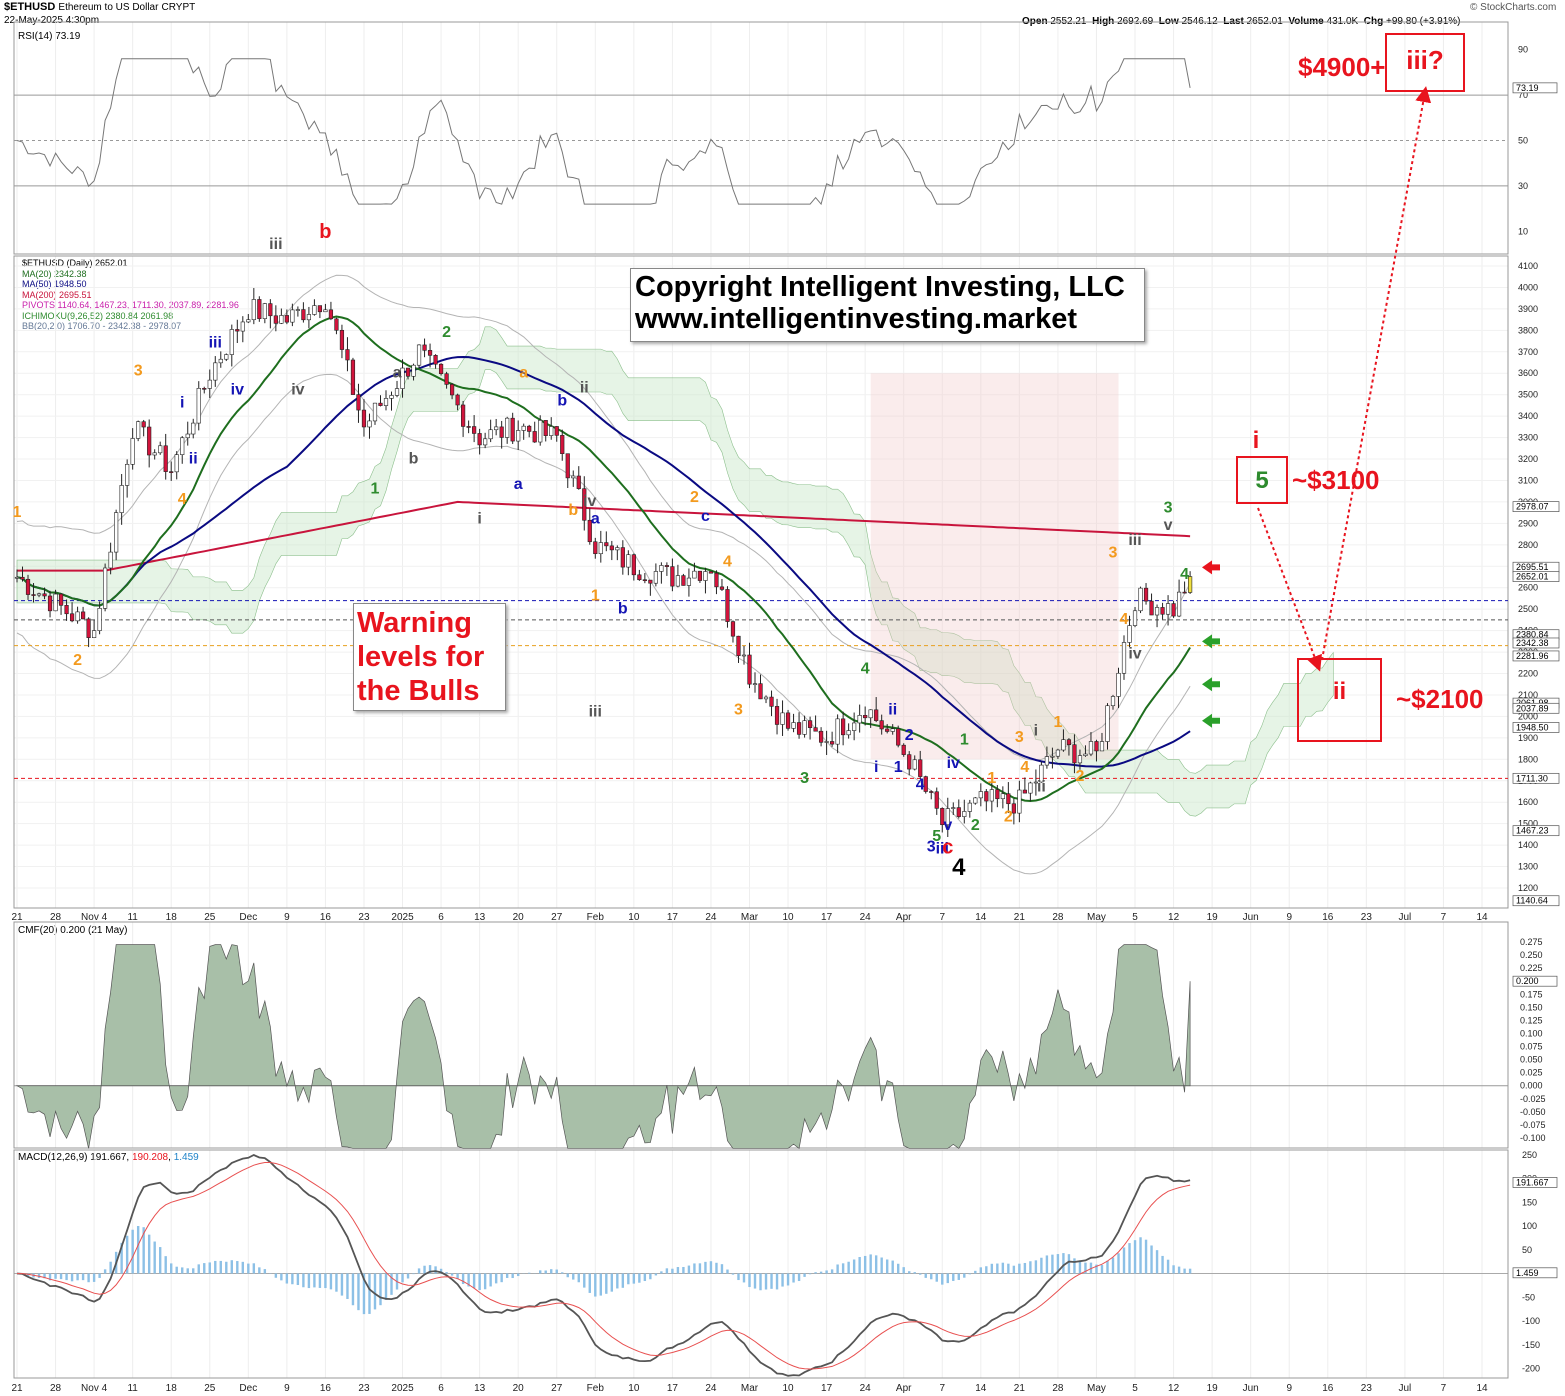  Describe the element at coordinates (1531, 1345) in the screenshot. I see `macd-tick-label: -150` at that location.